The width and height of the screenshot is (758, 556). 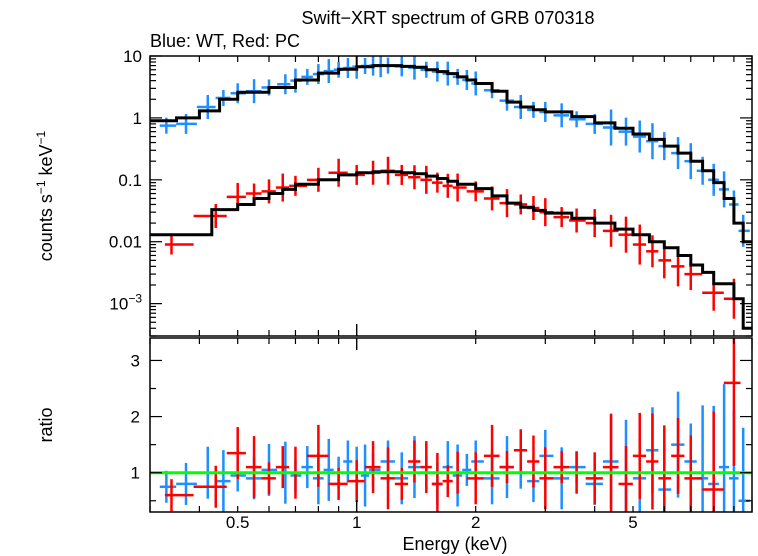 What do you see at coordinates (475, 522) in the screenshot?
I see `x-tick-label: 2` at bounding box center [475, 522].